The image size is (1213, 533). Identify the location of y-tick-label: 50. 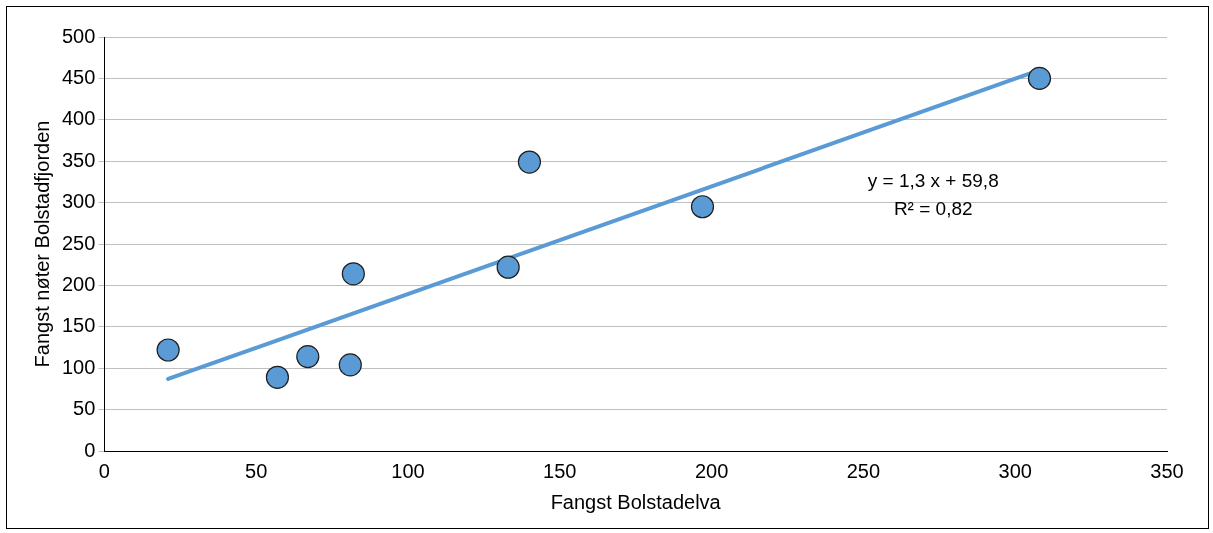
(84, 408).